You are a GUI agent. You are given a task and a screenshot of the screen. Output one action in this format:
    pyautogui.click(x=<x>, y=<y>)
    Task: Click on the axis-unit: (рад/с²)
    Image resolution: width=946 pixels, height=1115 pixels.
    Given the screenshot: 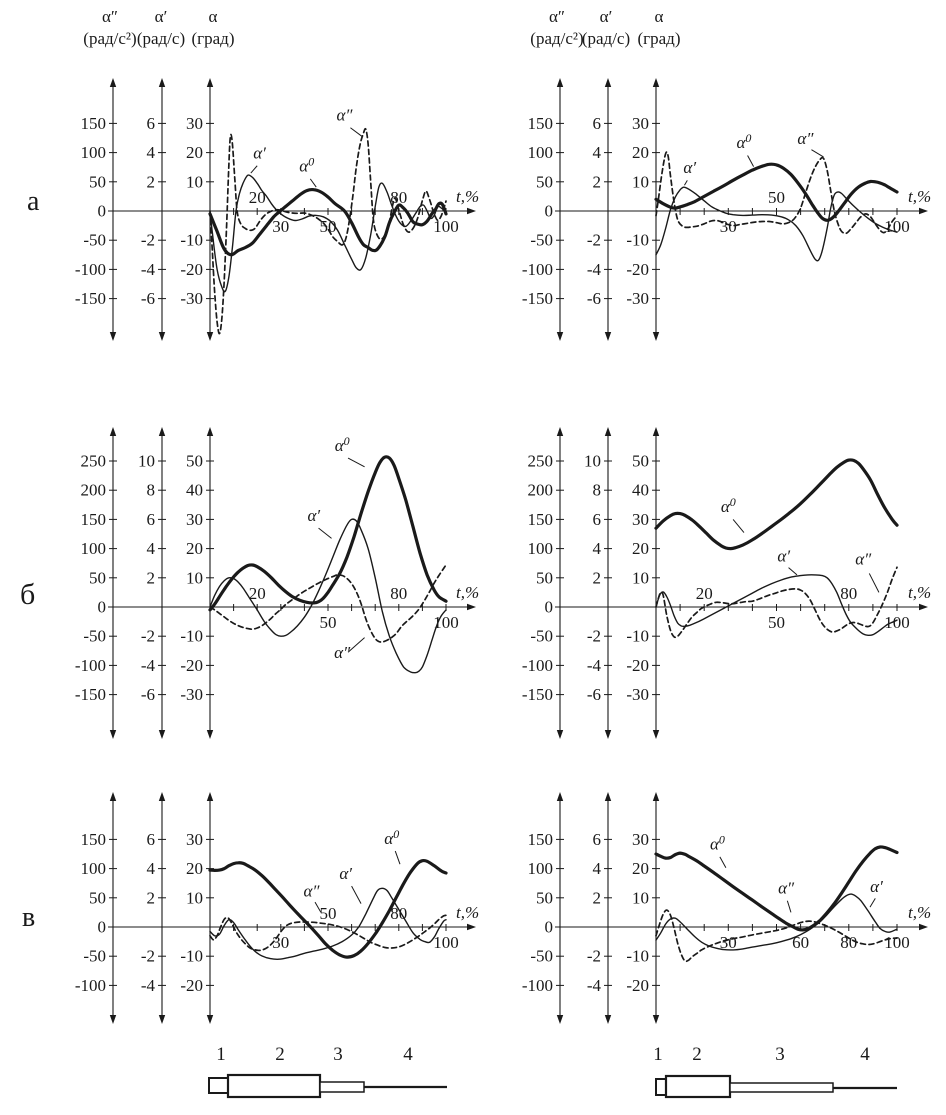 What is the action you would take?
    pyautogui.click(x=110, y=39)
    